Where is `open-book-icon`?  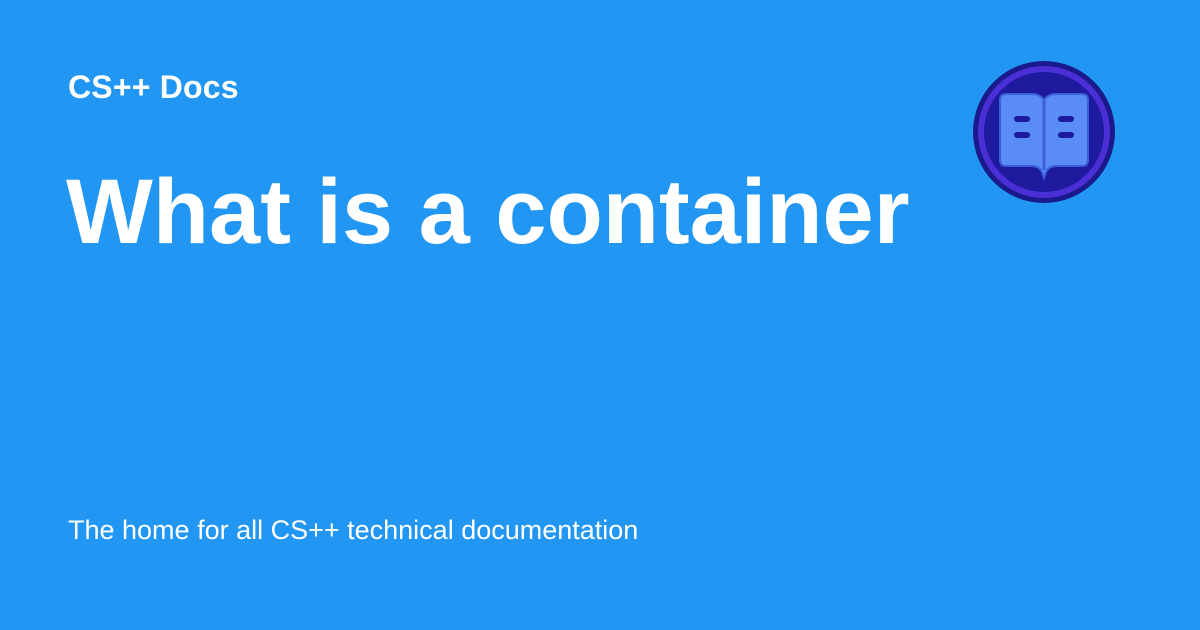 open-book-icon is located at coordinates (1044, 132).